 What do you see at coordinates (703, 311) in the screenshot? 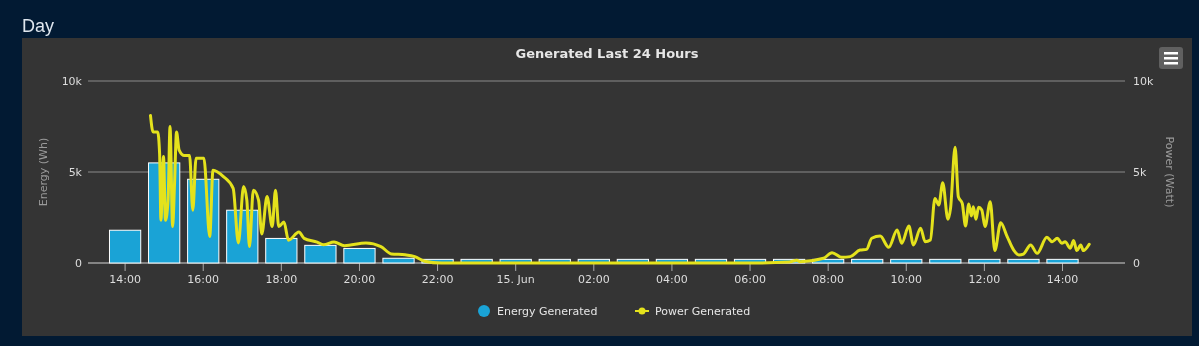
I see `legend-label: Power Generated` at bounding box center [703, 311].